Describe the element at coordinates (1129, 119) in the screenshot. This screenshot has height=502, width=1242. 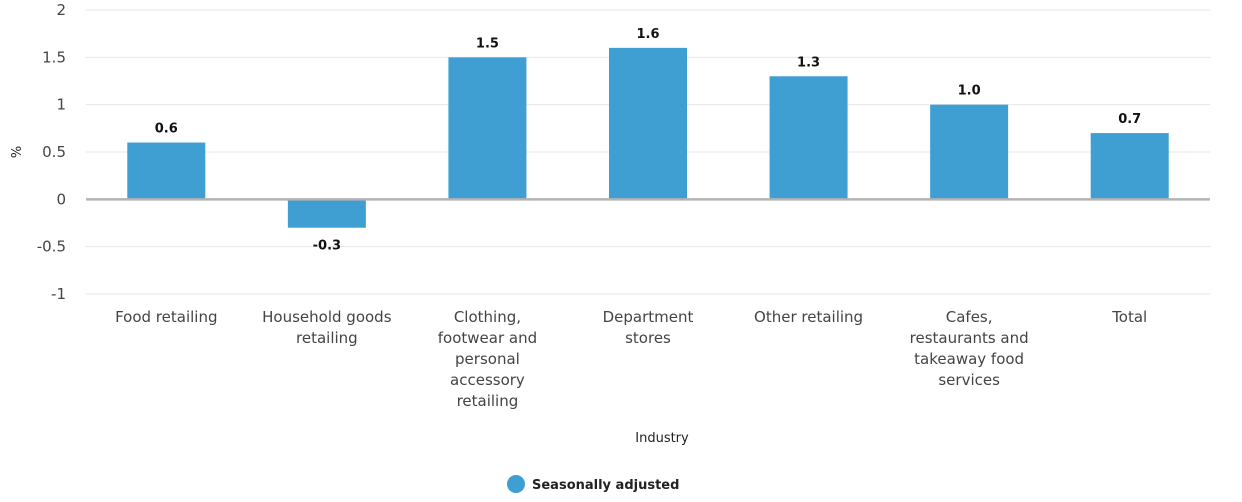
I see `data-label: 0.7` at that location.